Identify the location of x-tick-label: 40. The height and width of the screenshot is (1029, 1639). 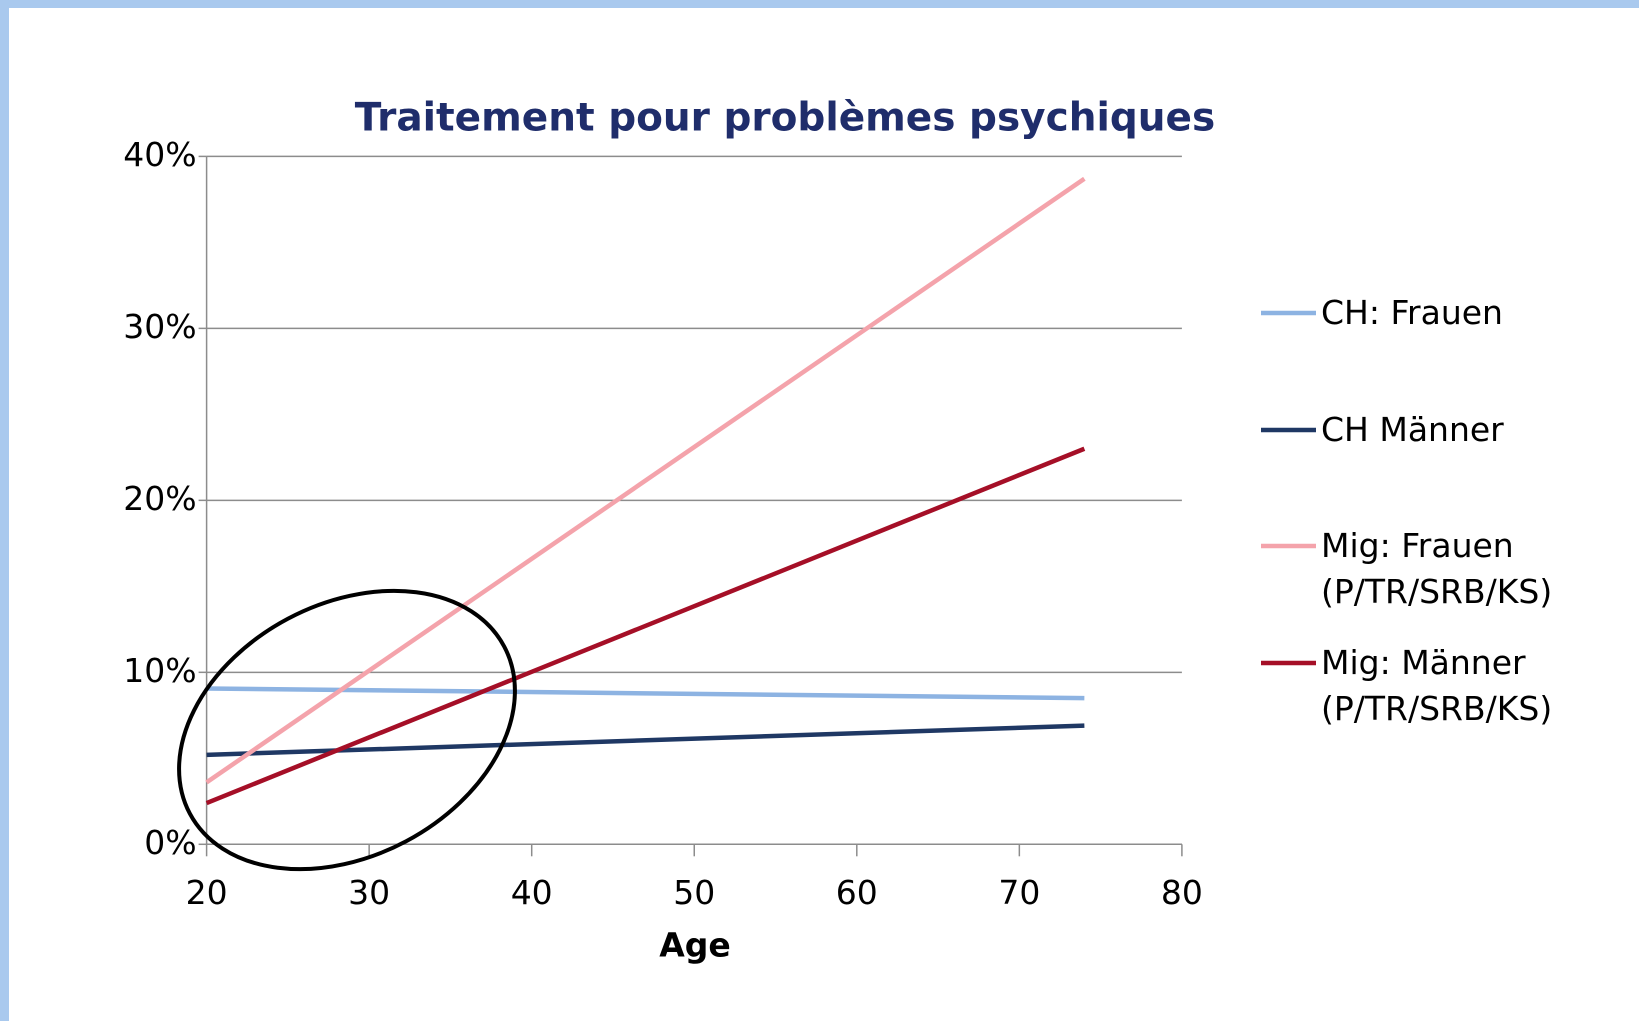
(532, 892).